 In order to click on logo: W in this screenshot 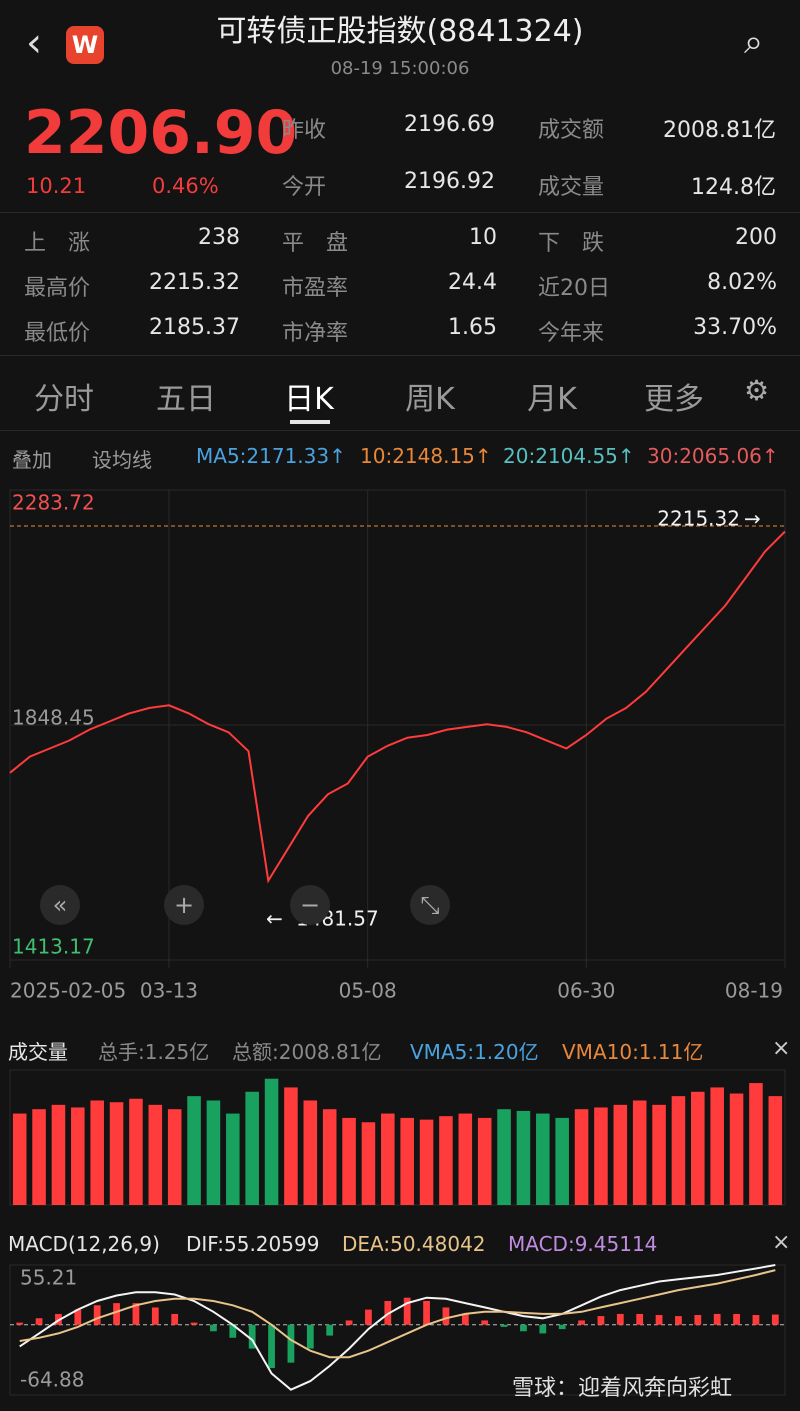, I will do `click(85, 45)`.